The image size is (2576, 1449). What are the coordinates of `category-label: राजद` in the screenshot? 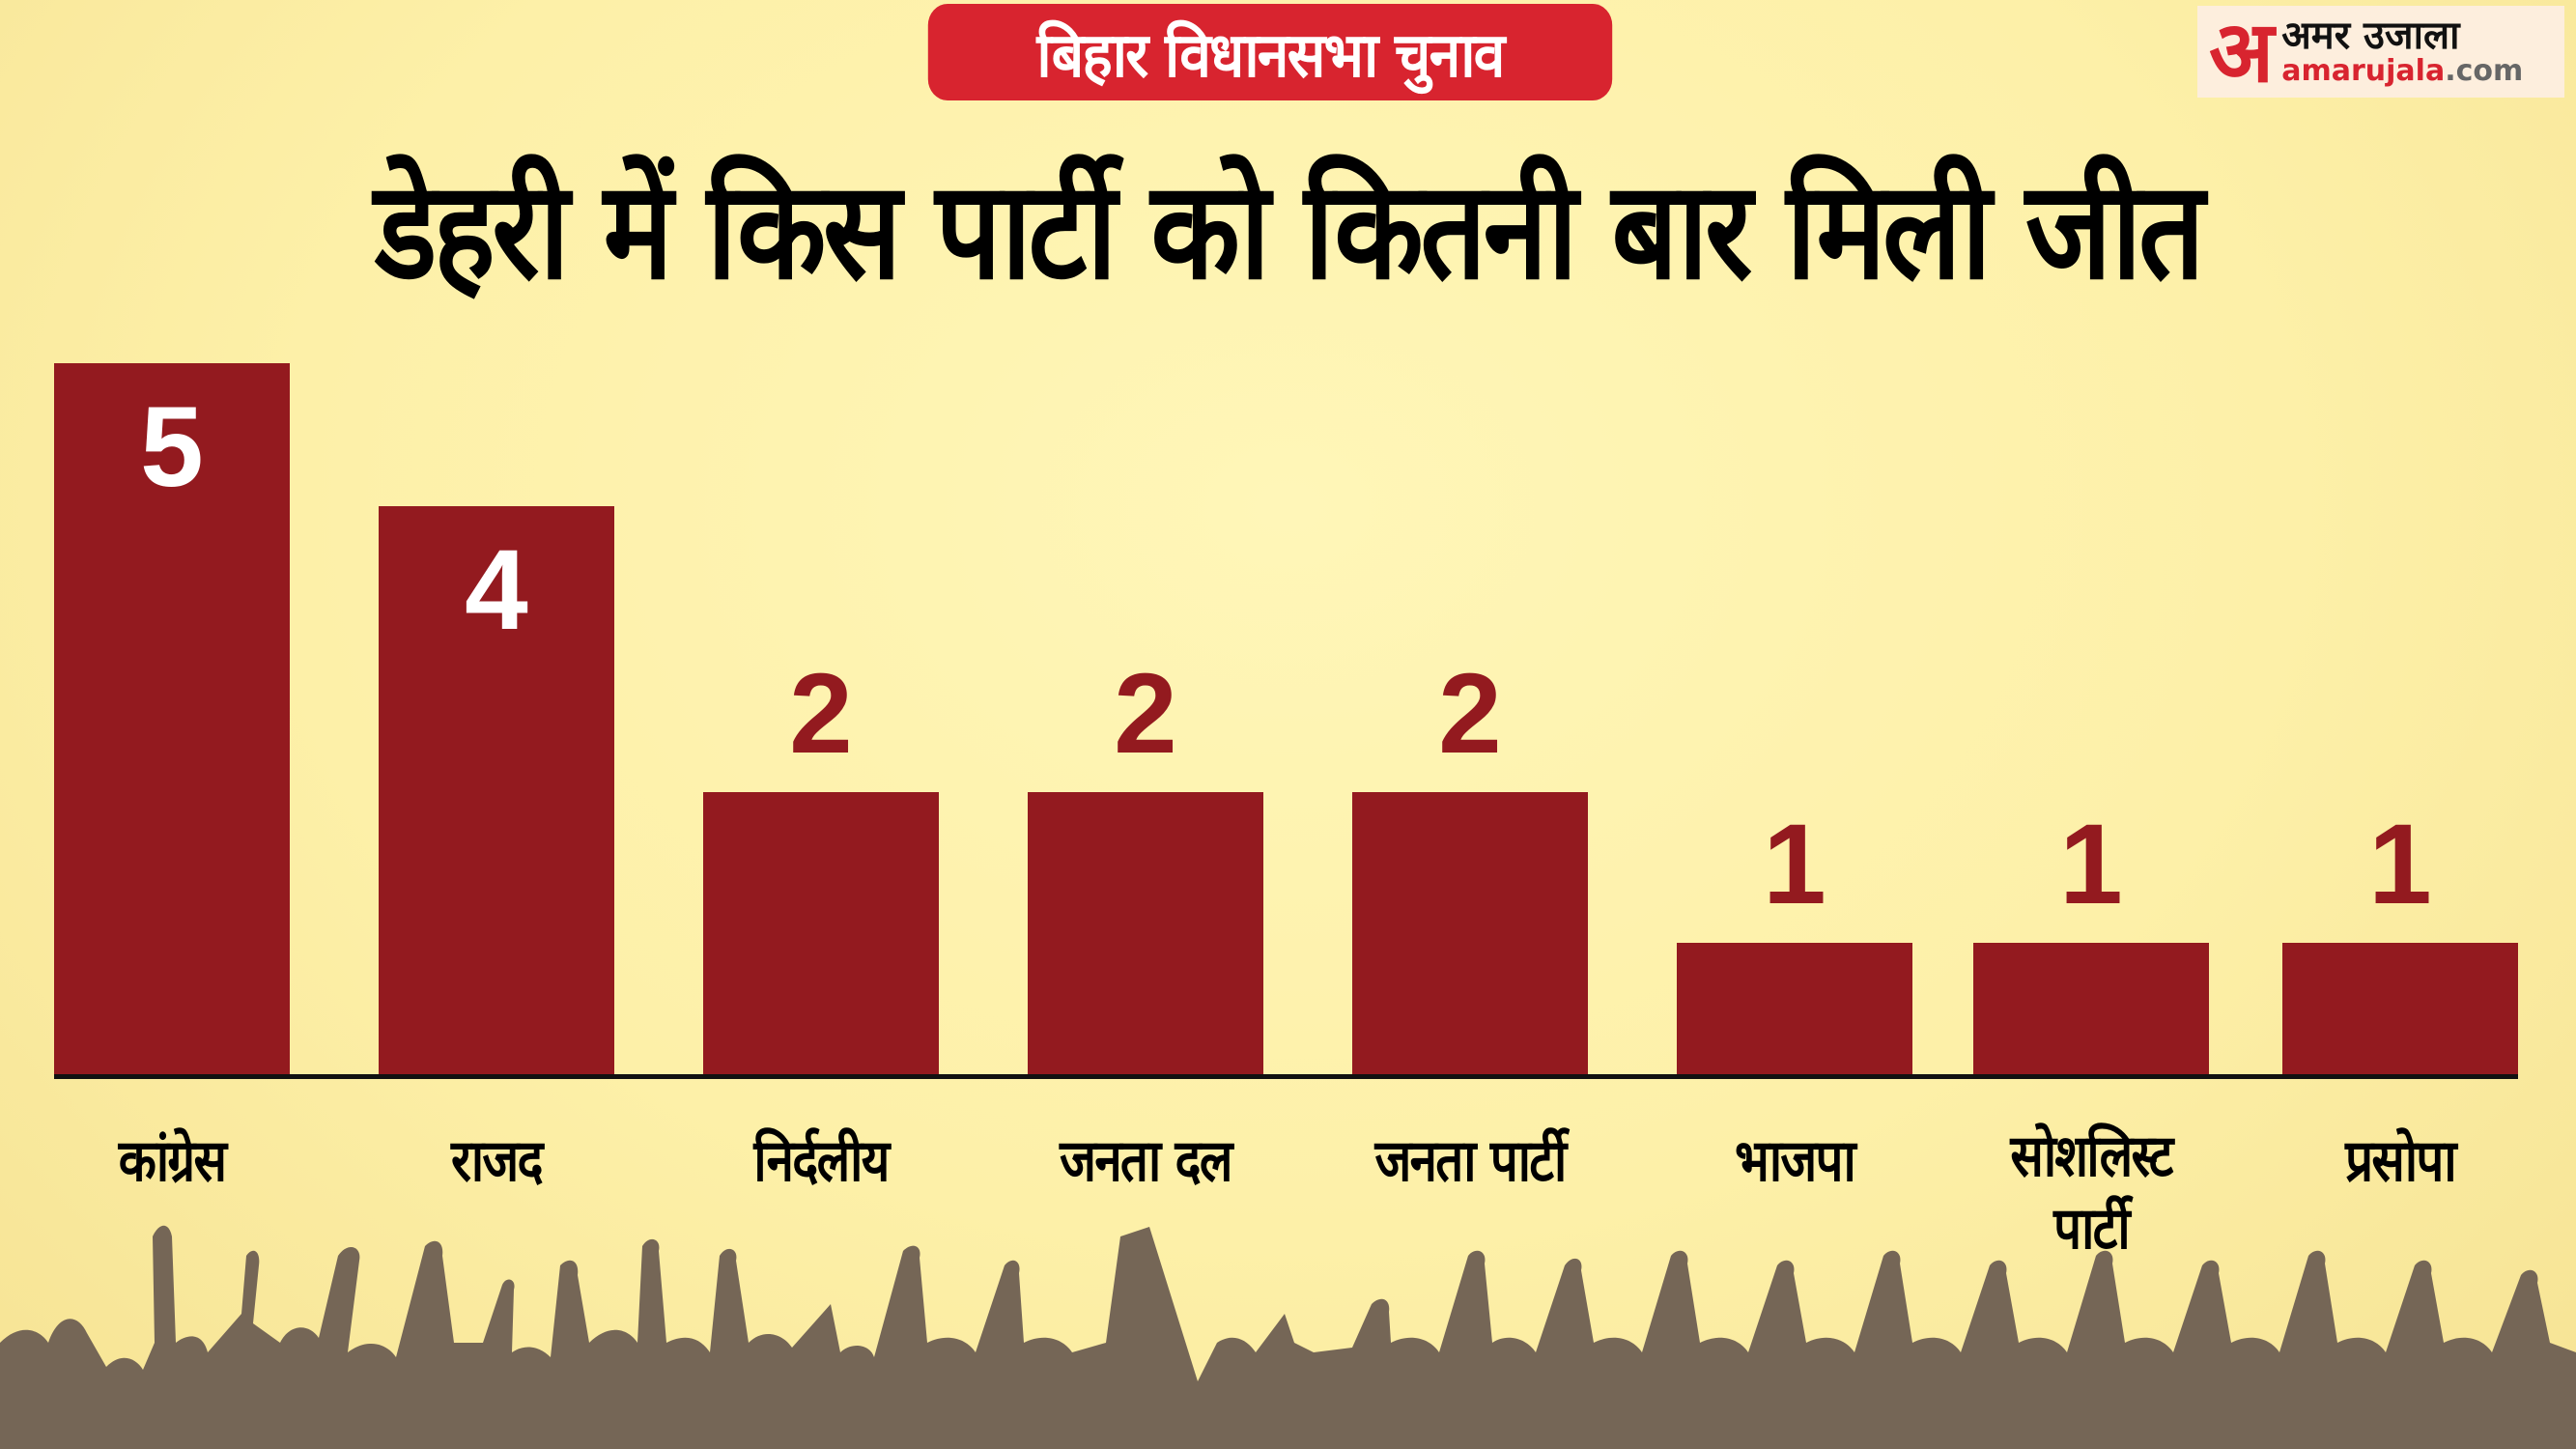 It's located at (497, 1161).